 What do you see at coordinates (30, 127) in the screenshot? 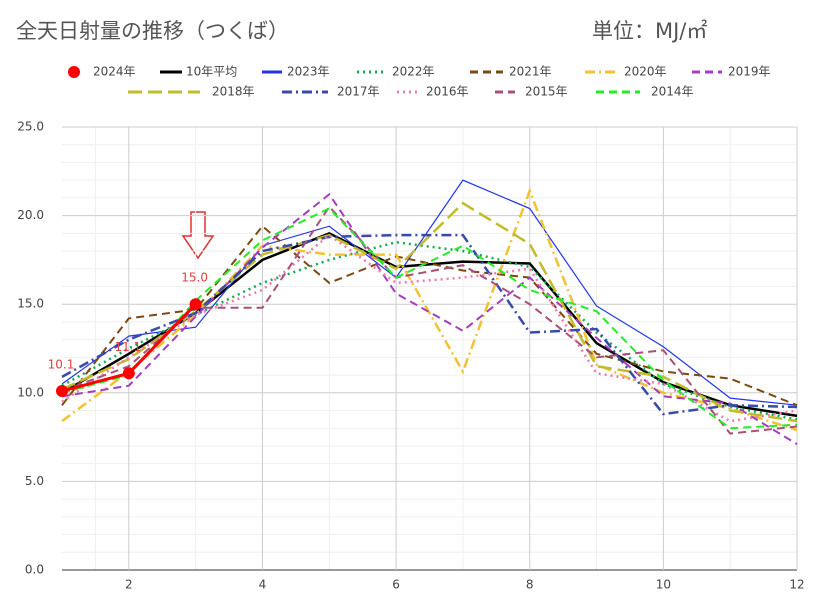
I see `y-tick-label: 25.0` at bounding box center [30, 127].